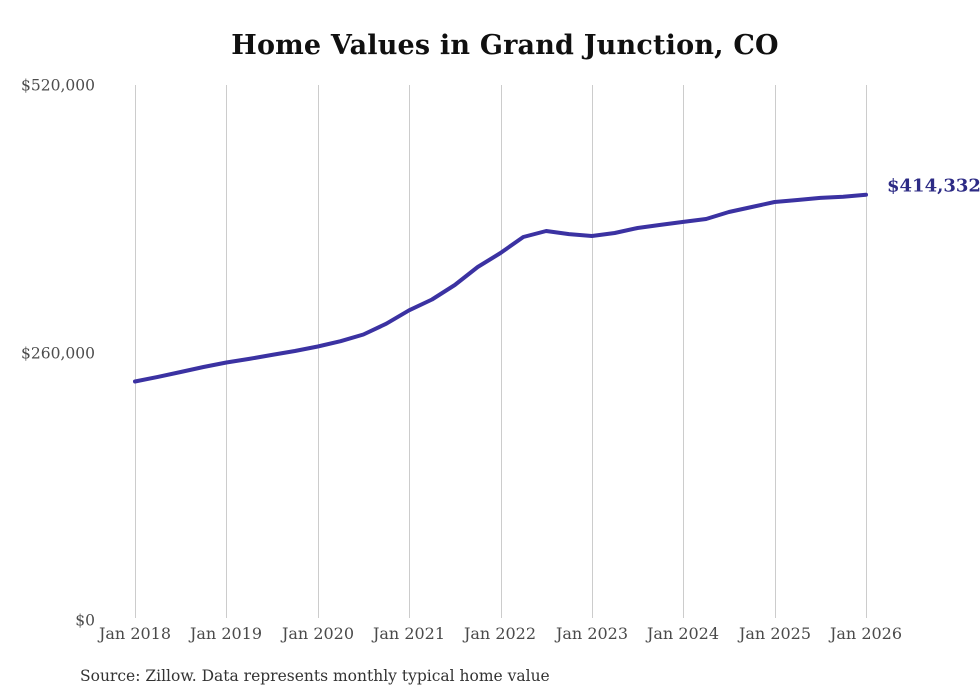 Image resolution: width=980 pixels, height=699 pixels. What do you see at coordinates (226, 633) in the screenshot?
I see `x-axis-tick-jan-2019: Jan 2019` at bounding box center [226, 633].